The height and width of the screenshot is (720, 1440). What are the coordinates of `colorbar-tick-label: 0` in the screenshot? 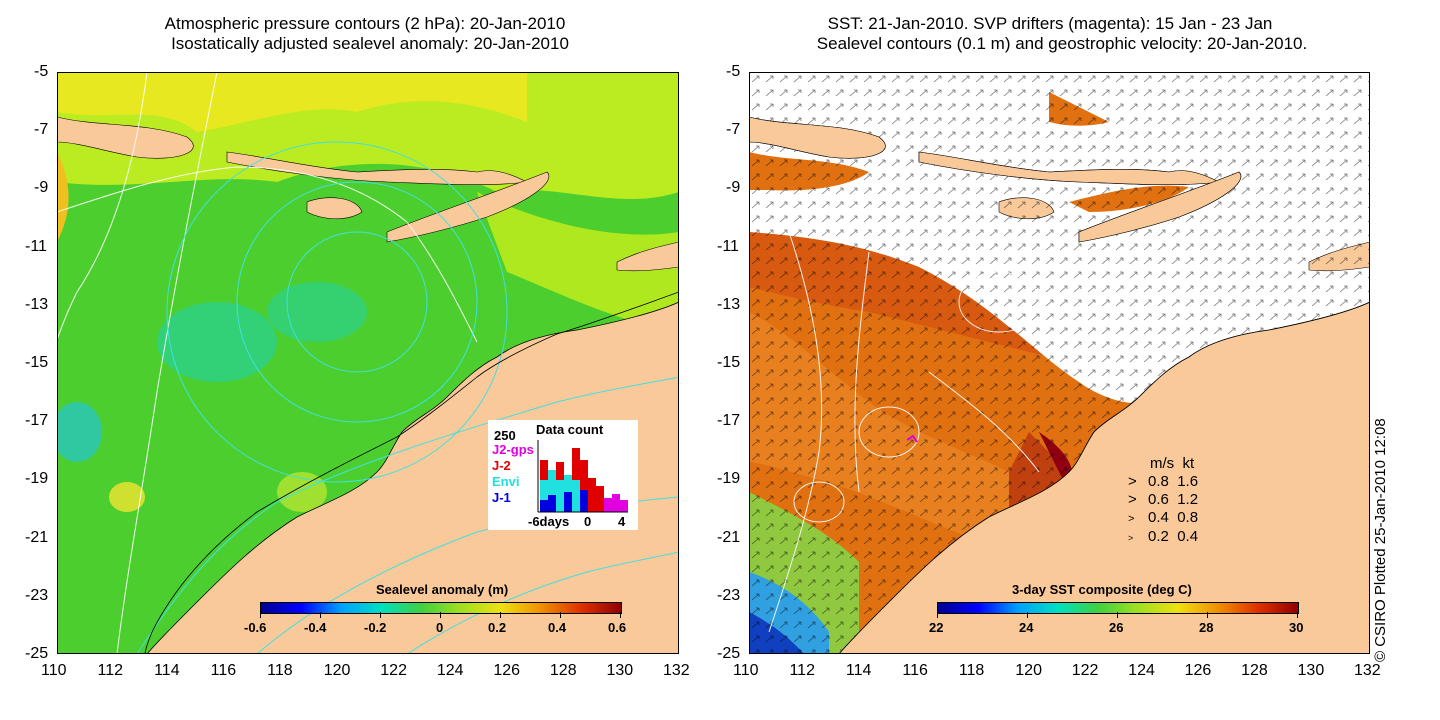 It's located at (440, 627).